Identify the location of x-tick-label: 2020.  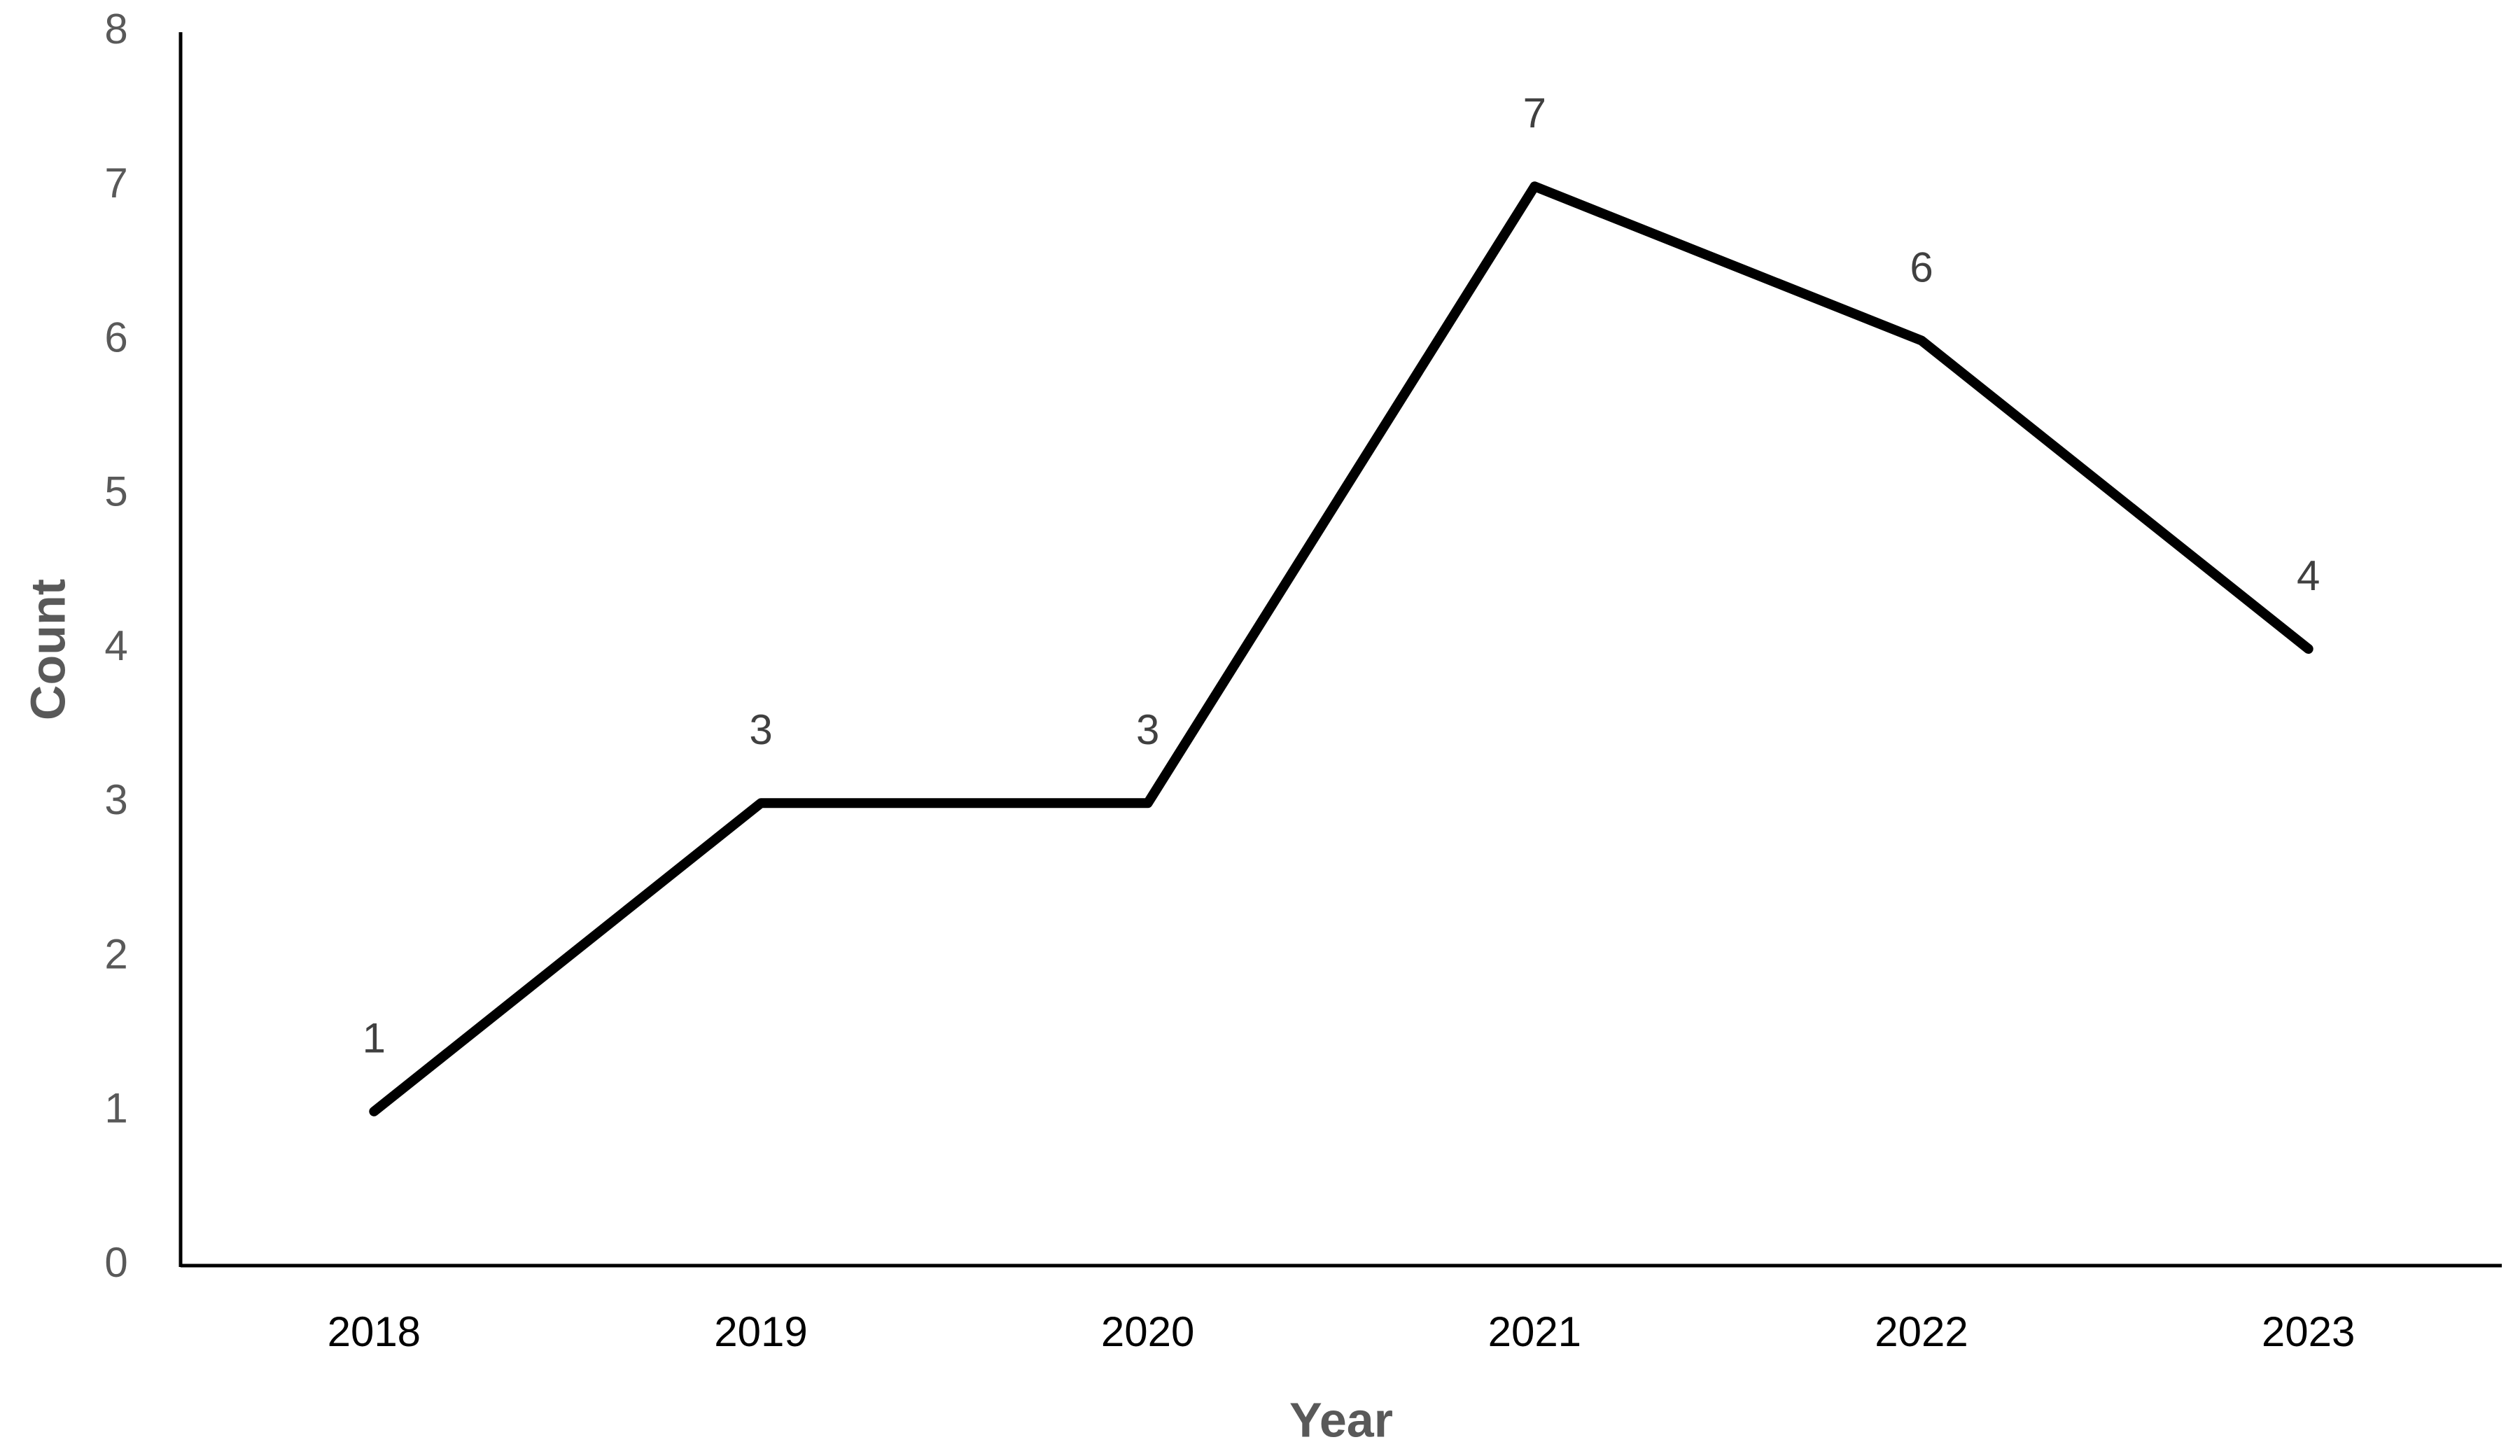
(1147, 1331).